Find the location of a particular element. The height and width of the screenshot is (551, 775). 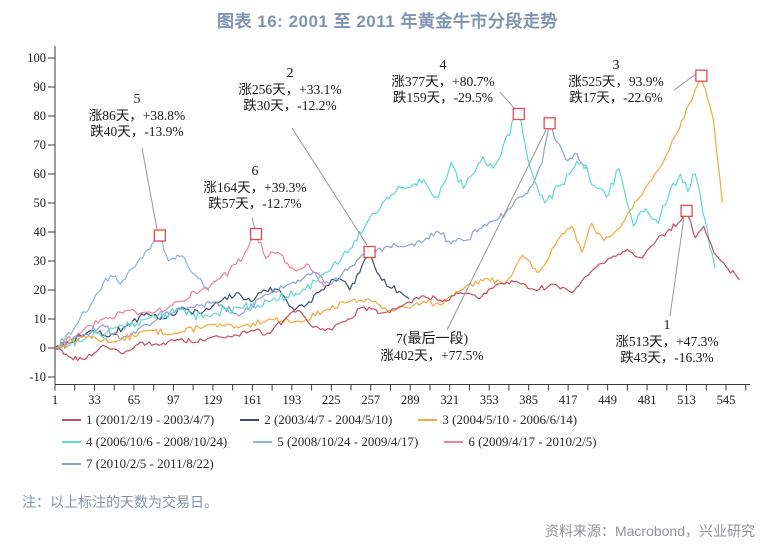

annotation-stat-line: 跌30天，-12.2% is located at coordinates (290, 105).